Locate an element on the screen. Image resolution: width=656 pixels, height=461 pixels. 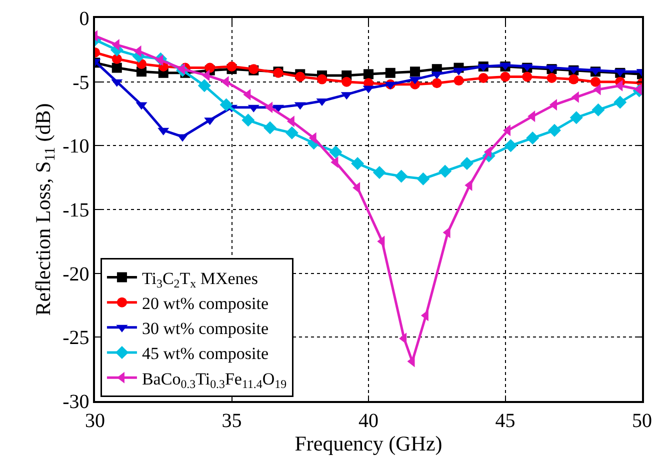
legend-label: Ti$_{3}$C$_{2}$T$_{x}$ MXenes is located at coordinates (200, 279).